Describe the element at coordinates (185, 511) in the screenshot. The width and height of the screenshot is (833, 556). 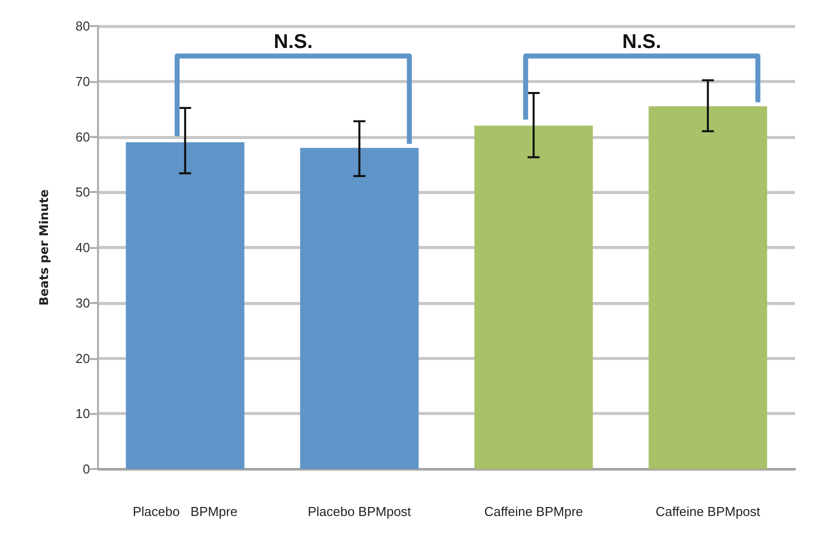
I see `x-tick-label: Placebo BPMpre` at that location.